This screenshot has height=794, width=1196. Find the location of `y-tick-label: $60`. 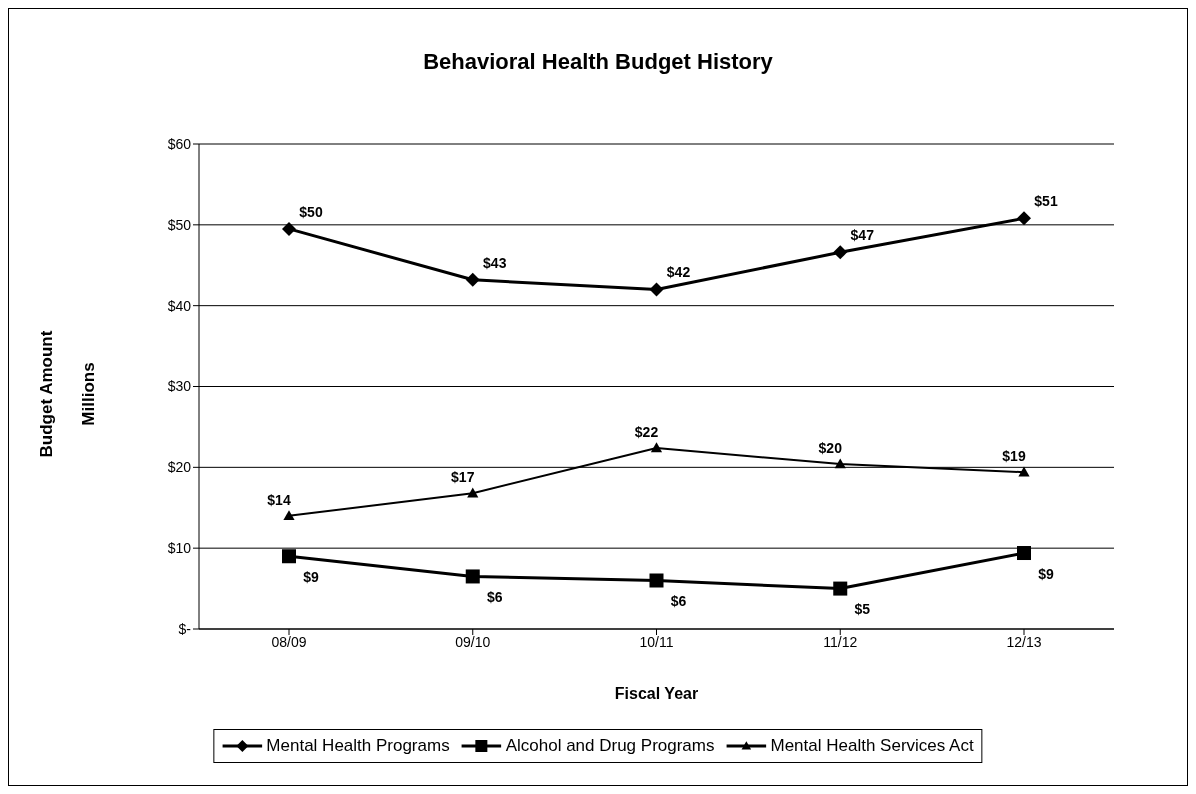

y-tick-label: $60 is located at coordinates (179, 143).